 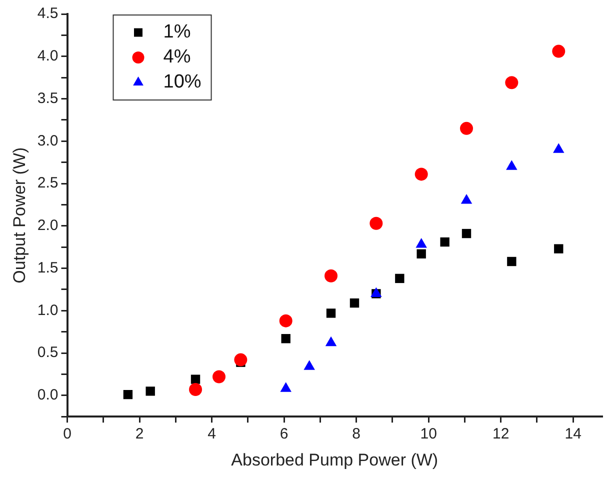 What do you see at coordinates (573, 434) in the screenshot?
I see `x-tick-label: 14` at bounding box center [573, 434].